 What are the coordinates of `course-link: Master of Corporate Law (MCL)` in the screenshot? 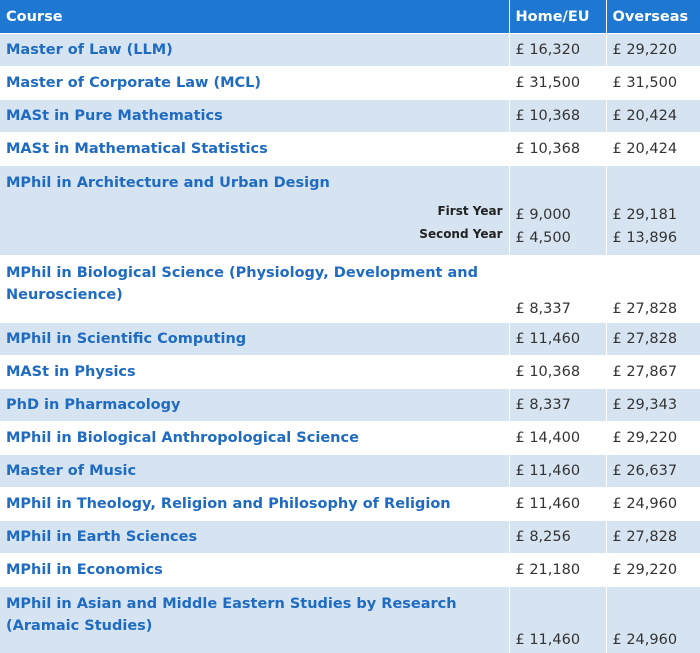 It's located at (133, 83).